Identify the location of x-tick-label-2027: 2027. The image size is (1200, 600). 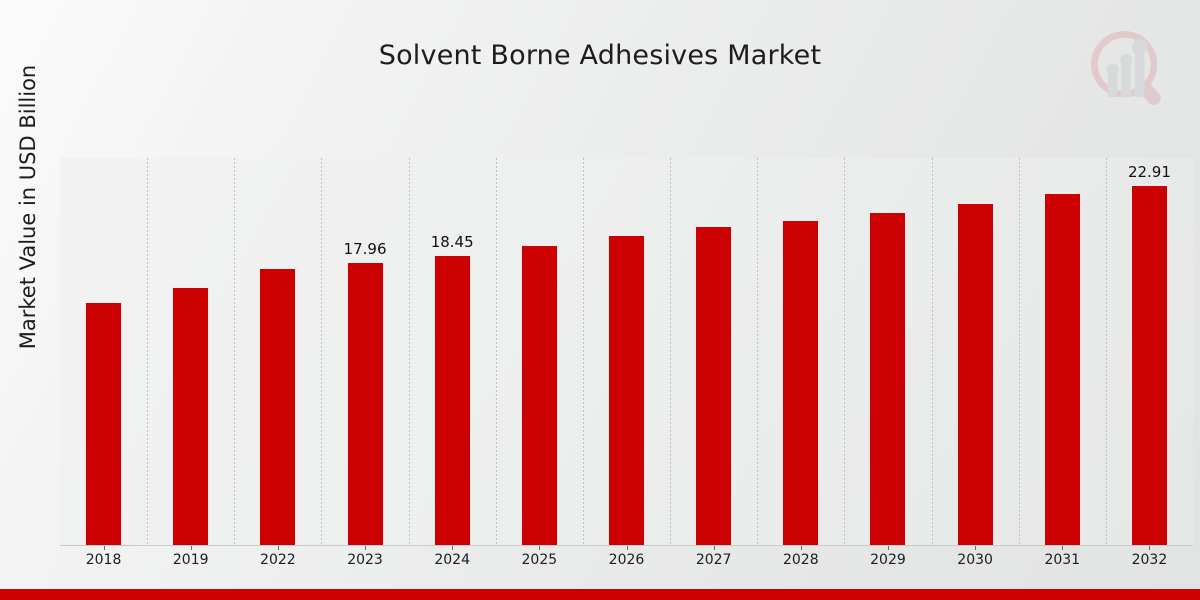
(713, 560).